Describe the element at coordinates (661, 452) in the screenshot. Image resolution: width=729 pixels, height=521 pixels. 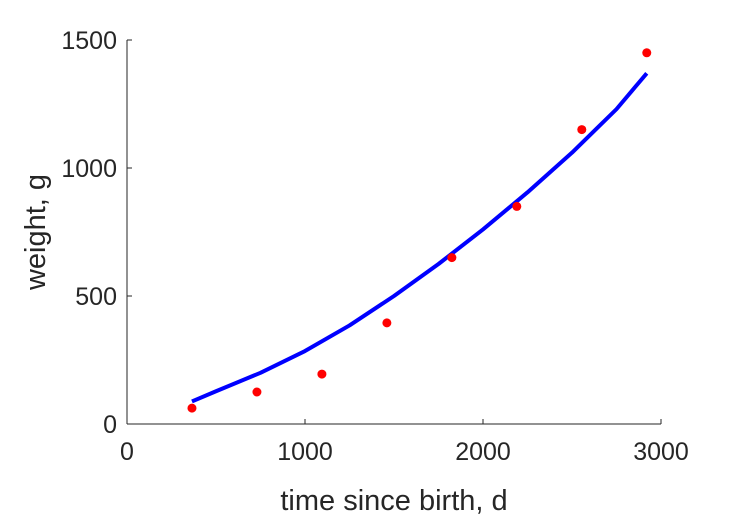
I see `x-tick-label: 3000` at that location.